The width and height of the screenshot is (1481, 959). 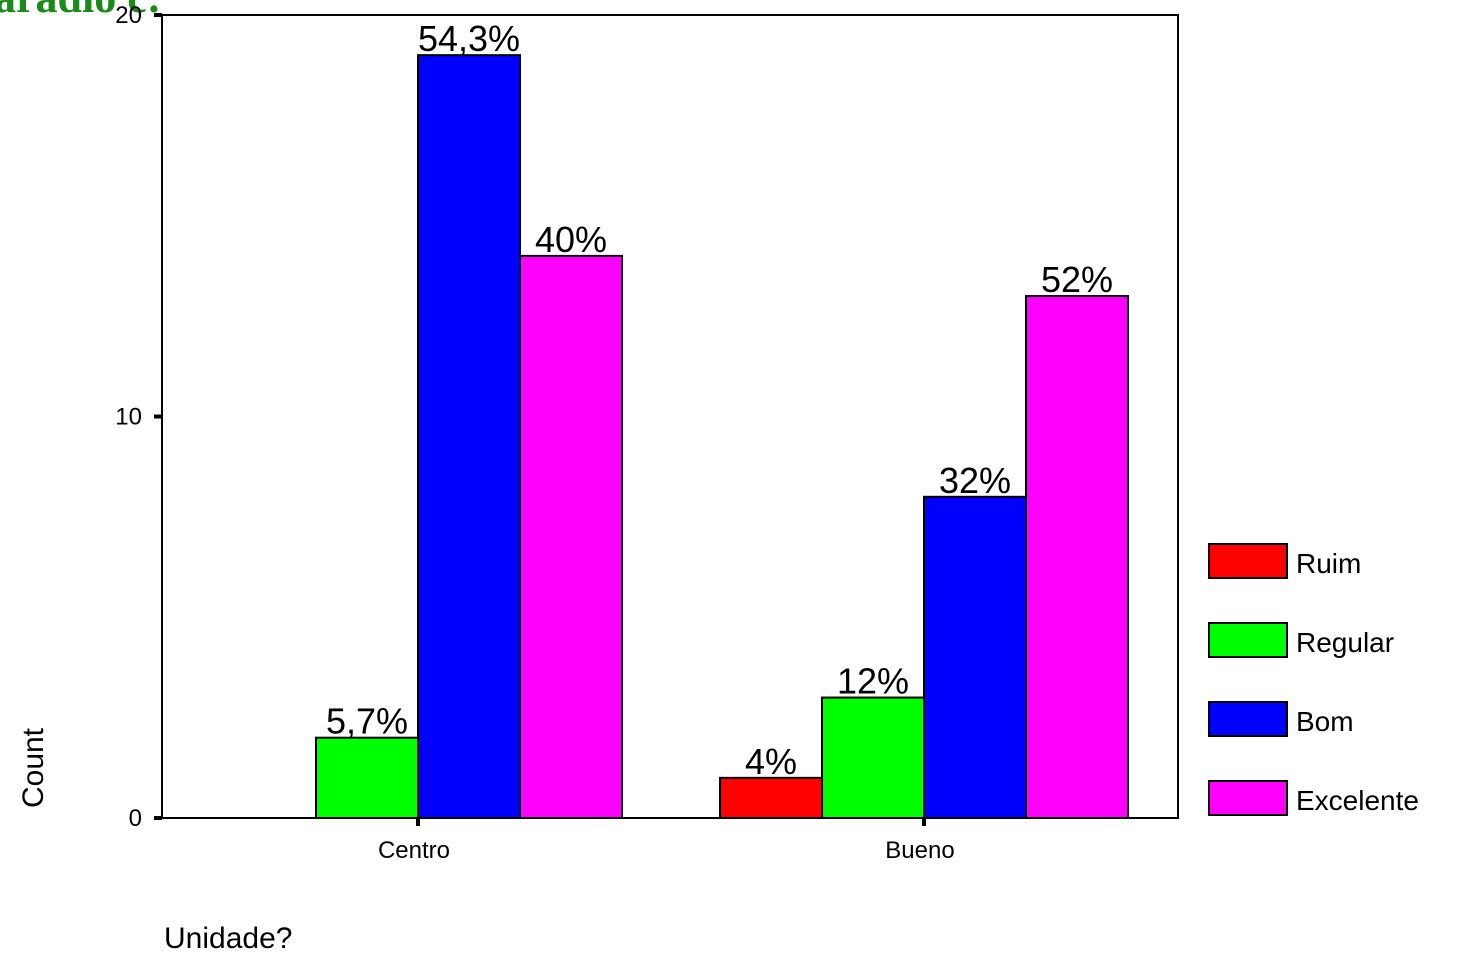 What do you see at coordinates (33, 767) in the screenshot?
I see `y-axis-title: Count` at bounding box center [33, 767].